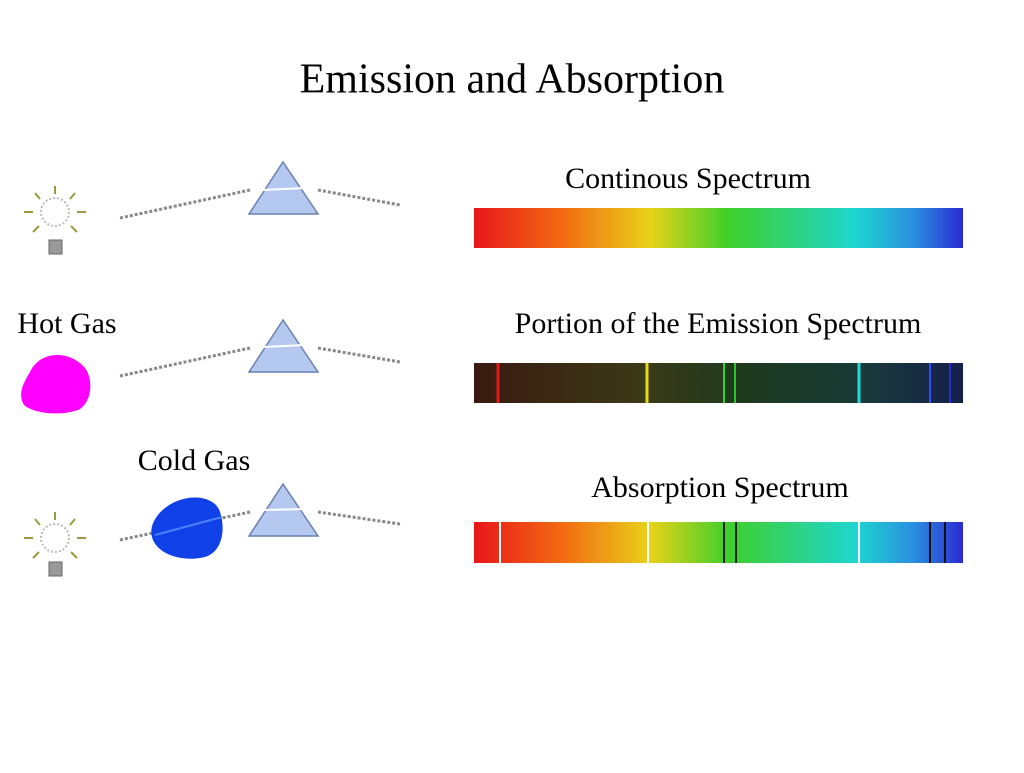 The width and height of the screenshot is (1024, 773). What do you see at coordinates (512, 80) in the screenshot?
I see `slide-title: Emission and Absorption` at bounding box center [512, 80].